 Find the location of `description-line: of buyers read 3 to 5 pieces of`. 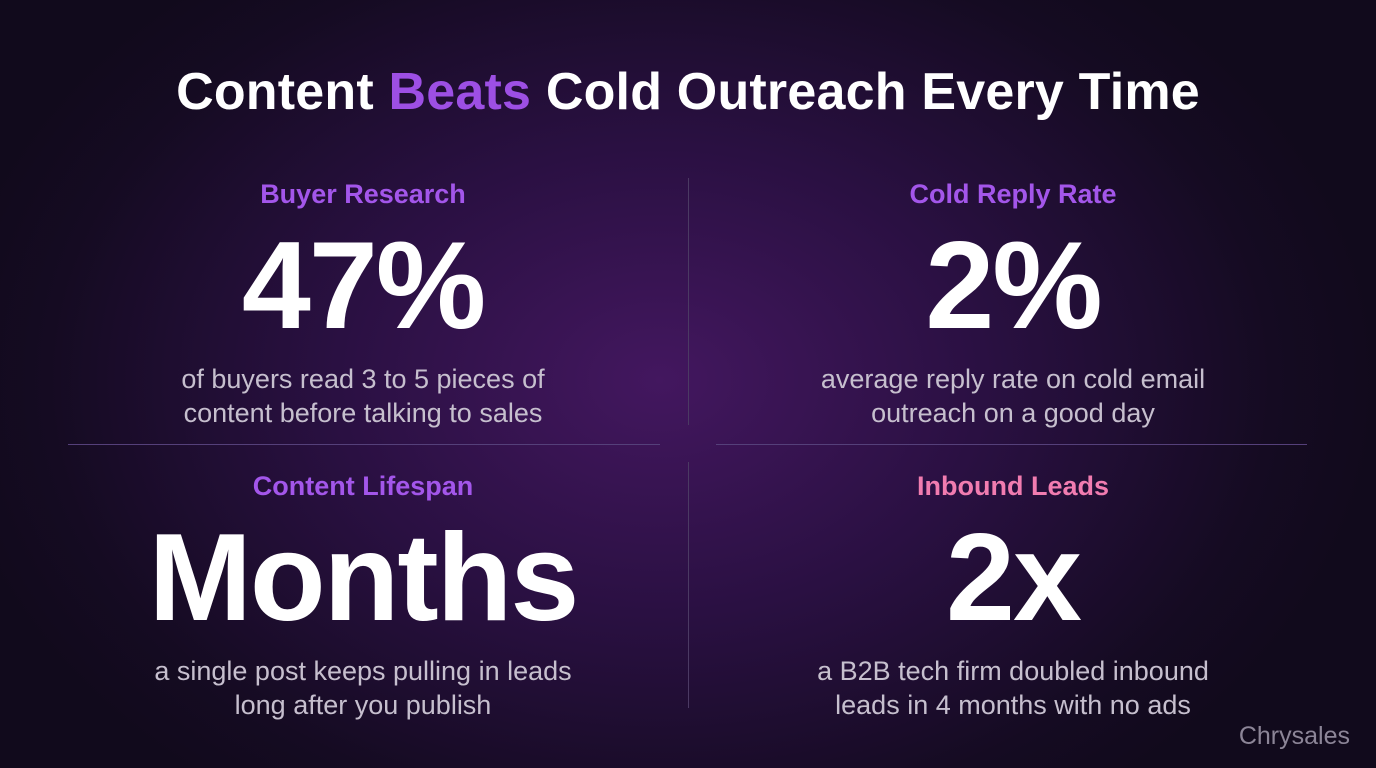

description-line: of buyers read 3 to 5 pieces of is located at coordinates (363, 379).